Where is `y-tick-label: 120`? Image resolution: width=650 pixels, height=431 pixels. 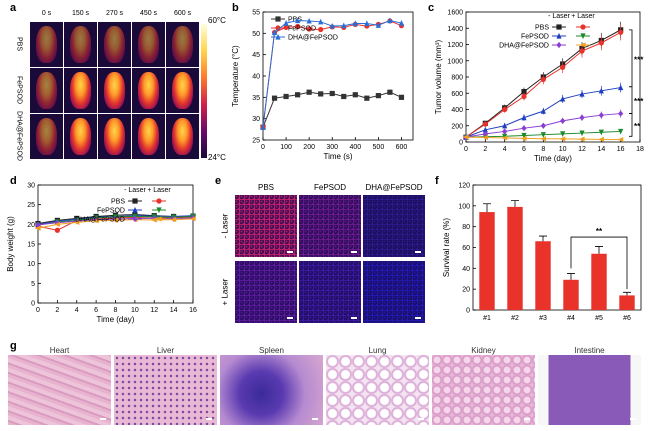 y-tick-label: 120 is located at coordinates (464, 186).